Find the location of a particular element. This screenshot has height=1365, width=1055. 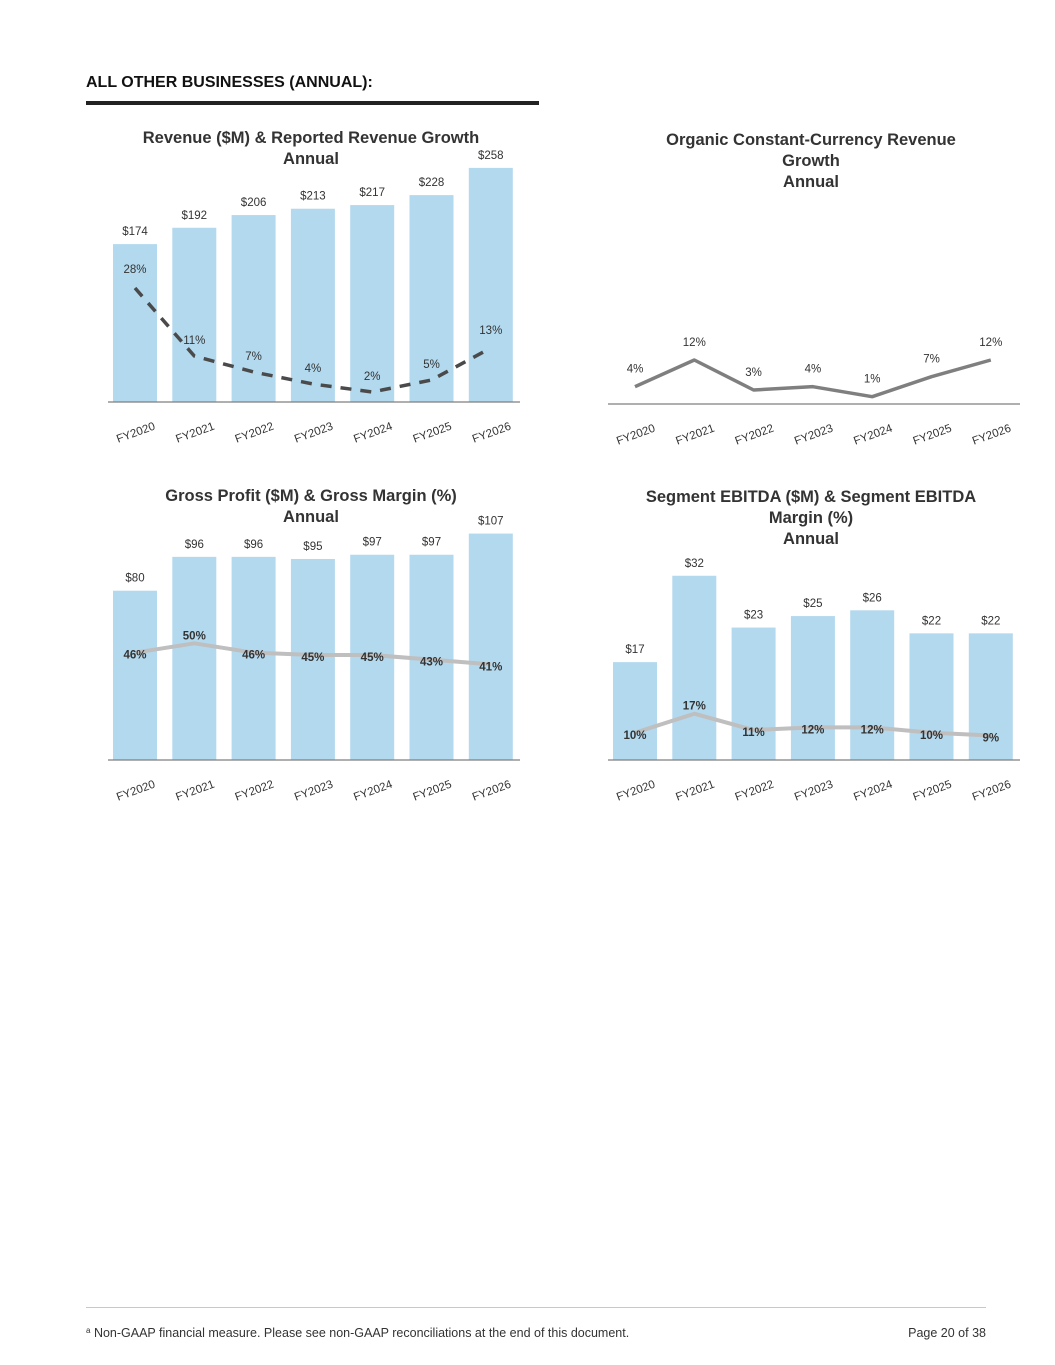

ebitda-chart-title-line-2: Margin (%) is located at coordinates (811, 518).